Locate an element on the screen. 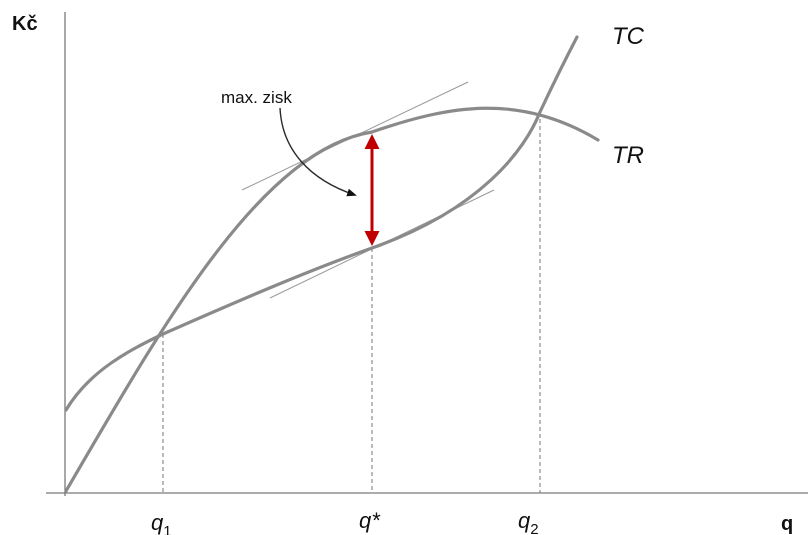 The image size is (811, 535). tr-curve-label: TR is located at coordinates (628, 155).